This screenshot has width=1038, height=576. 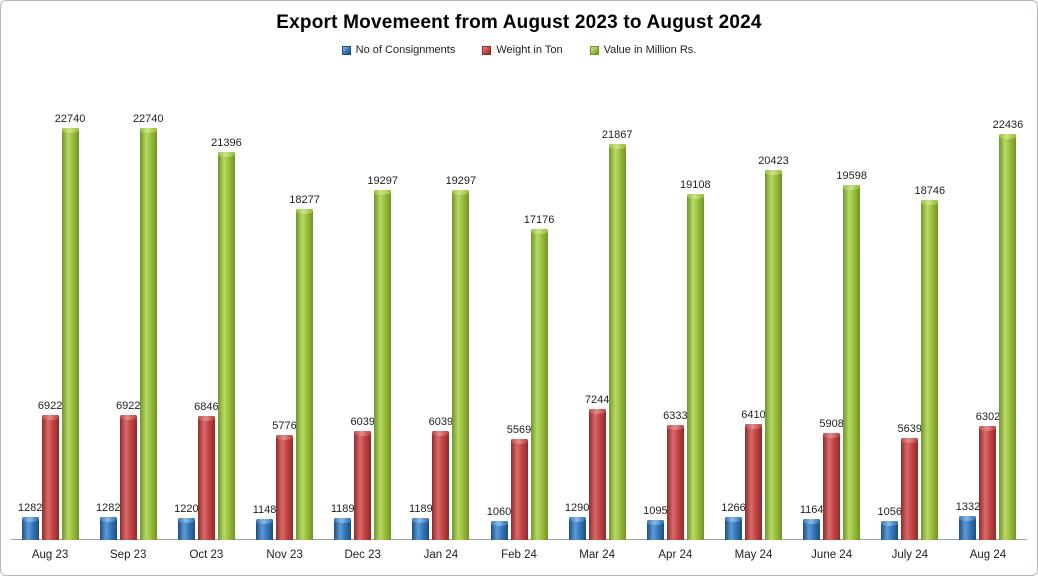 I want to click on bar-value-label: 6410, so click(x=753, y=415).